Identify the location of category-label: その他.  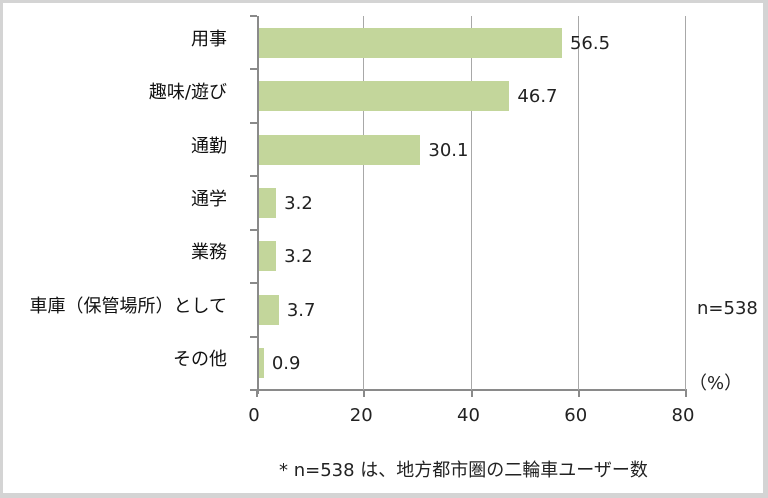
(200, 360).